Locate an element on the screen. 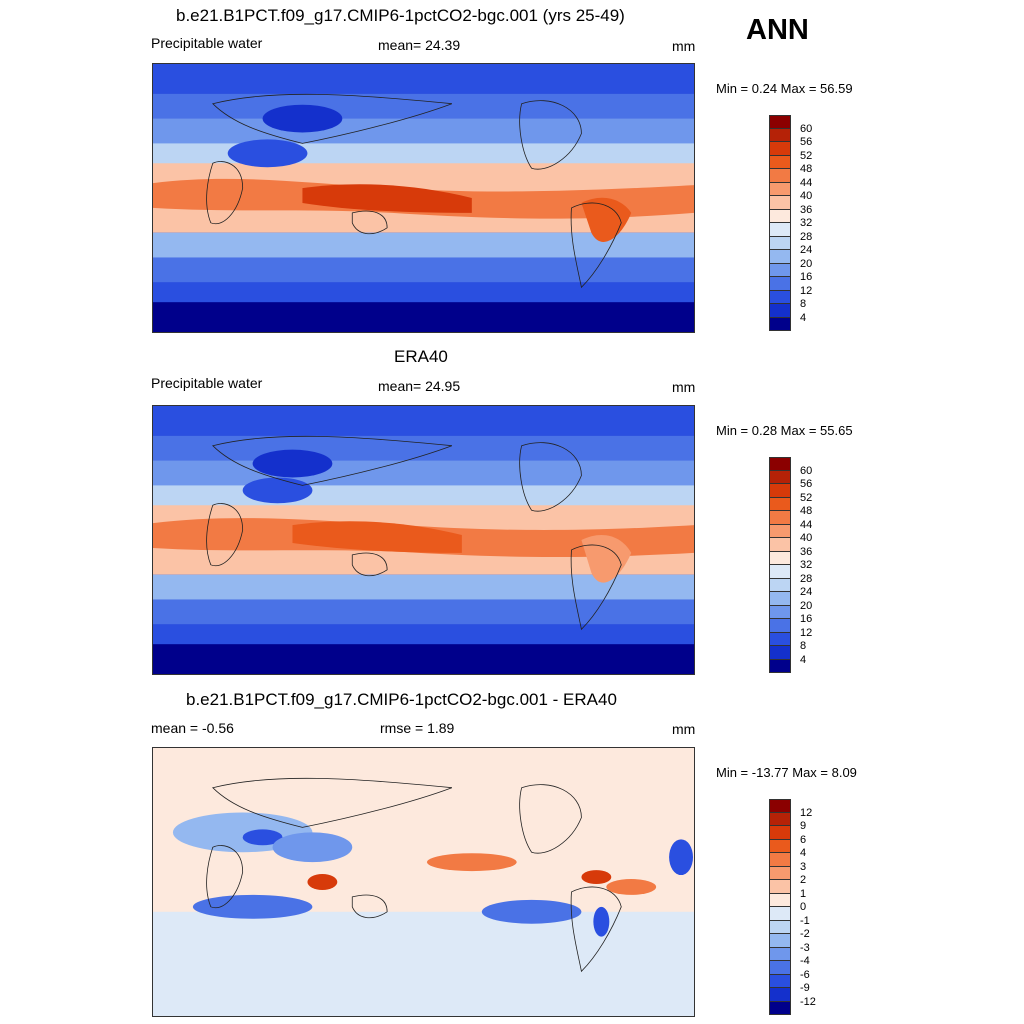 This screenshot has width=1024, height=1024. panel-2-colorbar-tick: 44 is located at coordinates (806, 524).